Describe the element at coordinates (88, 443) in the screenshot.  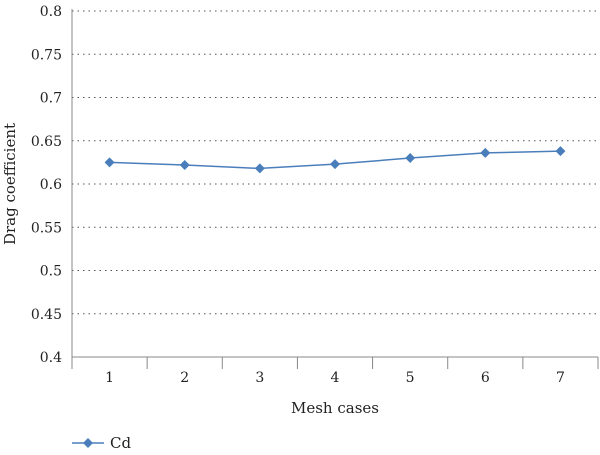
I see `legend-marker` at that location.